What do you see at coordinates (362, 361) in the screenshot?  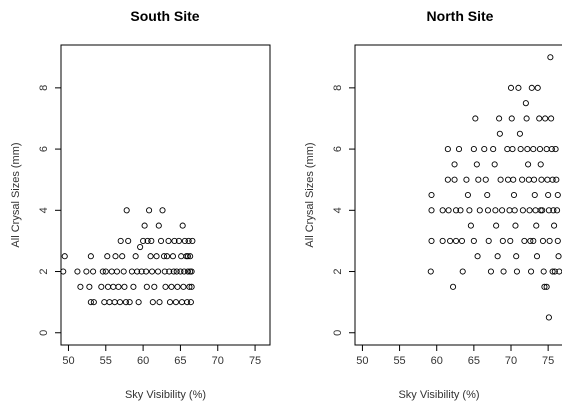 I see `x-tick-label: 50` at bounding box center [362, 361].